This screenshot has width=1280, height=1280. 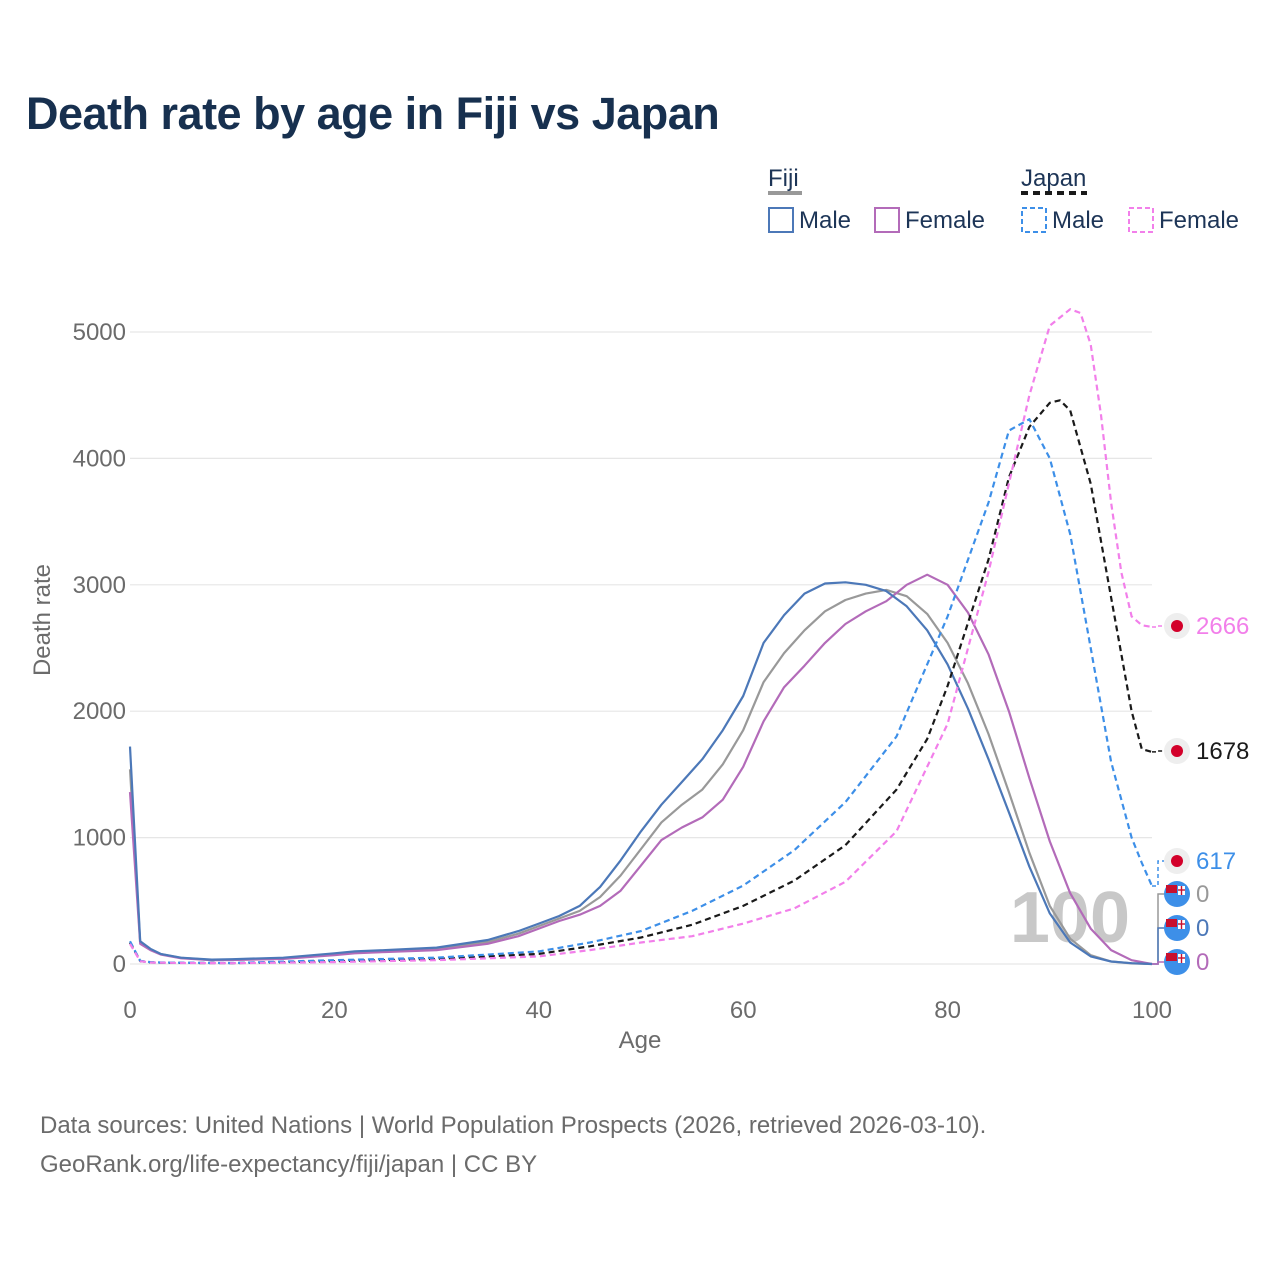 I want to click on x-tick-label: 60, so click(x=743, y=1010).